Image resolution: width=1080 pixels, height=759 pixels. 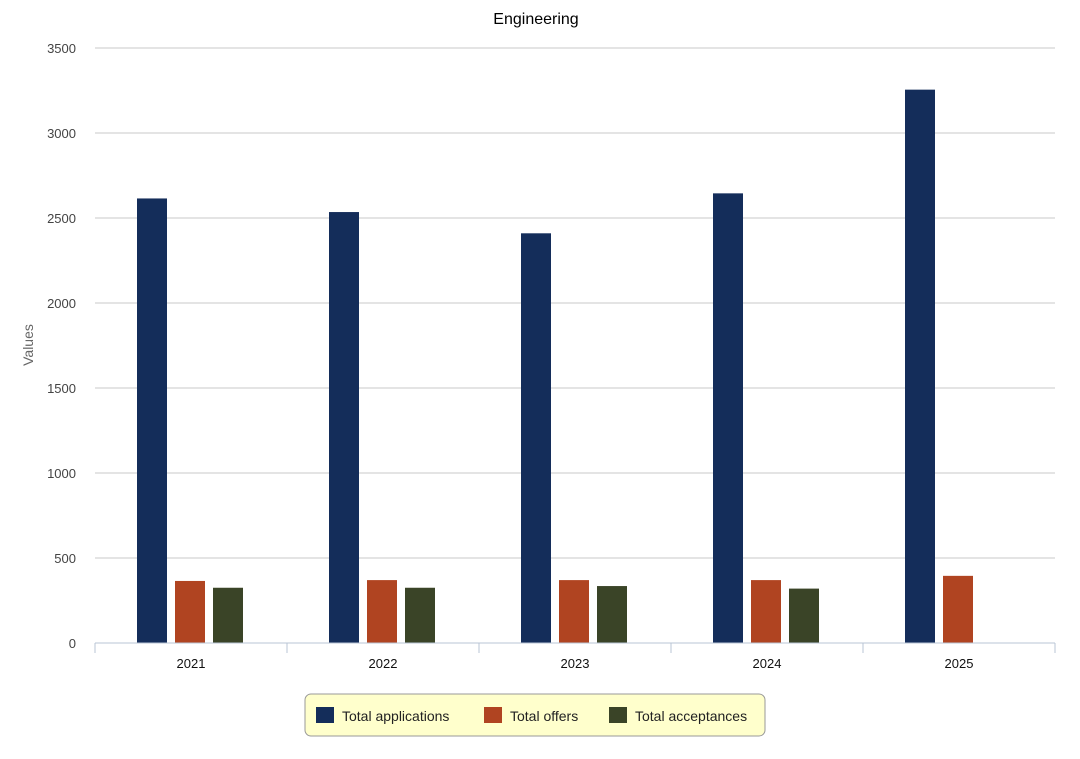 I want to click on bar-total-applications-2022, so click(x=344, y=428).